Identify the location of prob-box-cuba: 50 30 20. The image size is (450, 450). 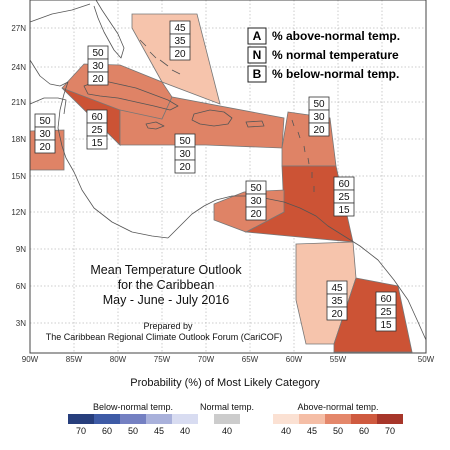
(98, 65).